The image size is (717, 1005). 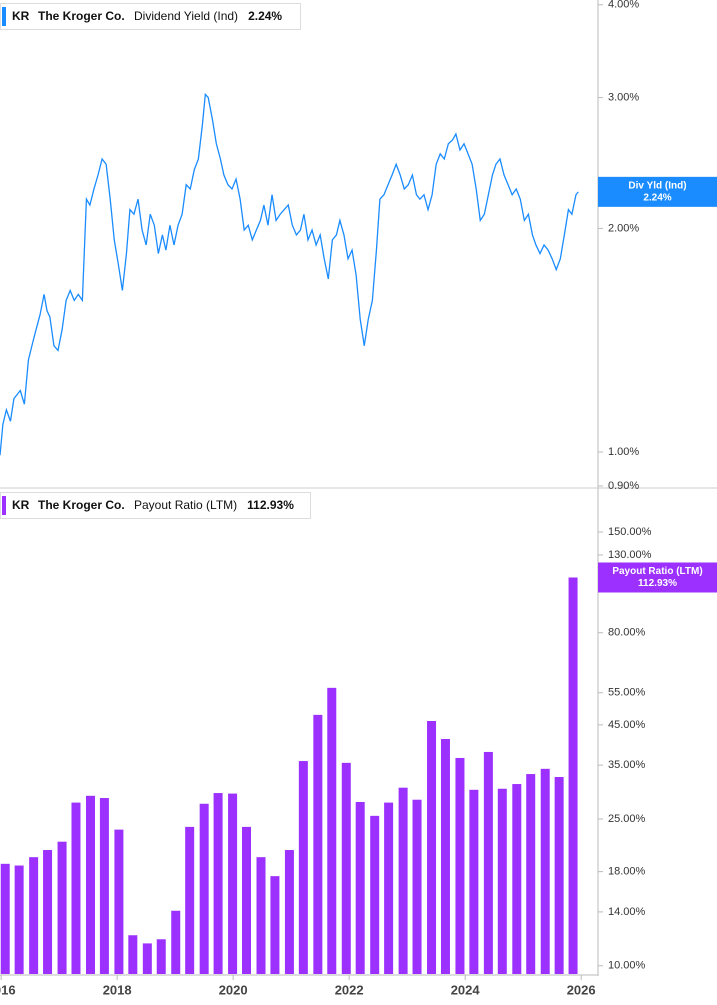 What do you see at coordinates (270, 505) in the screenshot?
I see `legend-value: 112.93%` at bounding box center [270, 505].